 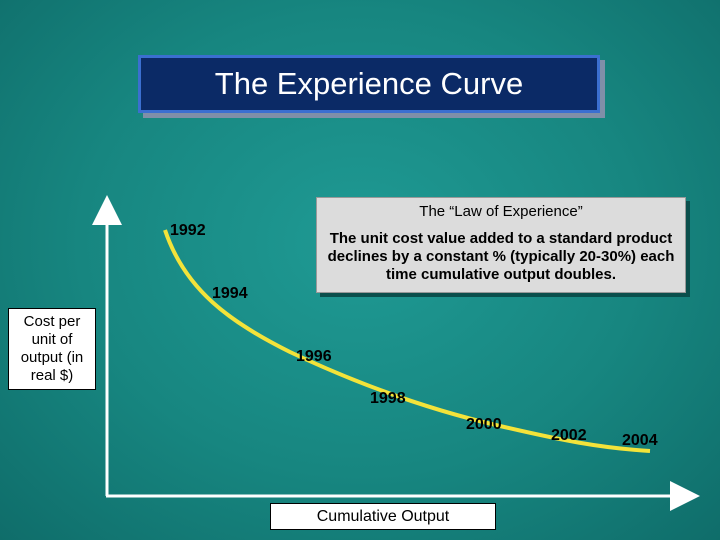 I want to click on title: The Experience Curve, so click(x=369, y=83).